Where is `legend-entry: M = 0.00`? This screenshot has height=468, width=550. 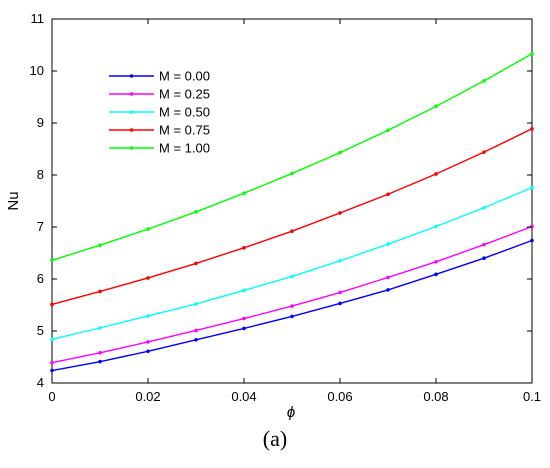
legend-entry: M = 0.00 is located at coordinates (159, 76).